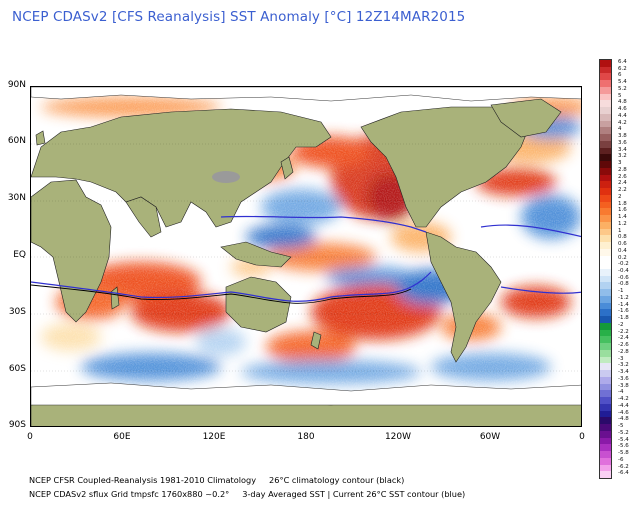  I want to click on land-north-america, so click(446, 167).